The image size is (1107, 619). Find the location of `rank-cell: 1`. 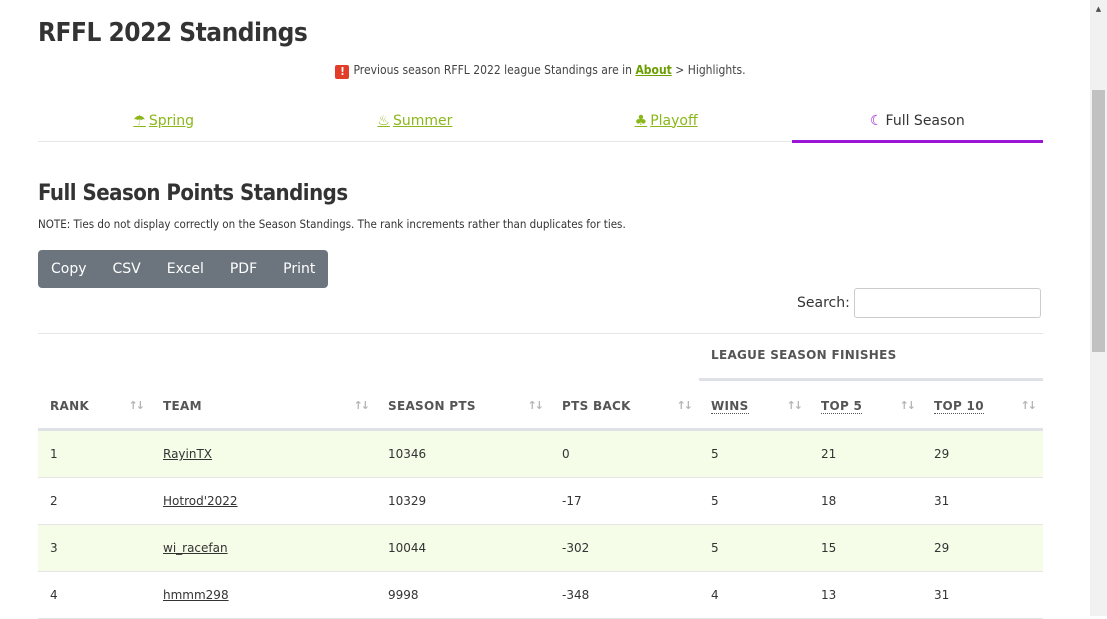

rank-cell: 1 is located at coordinates (94, 453).